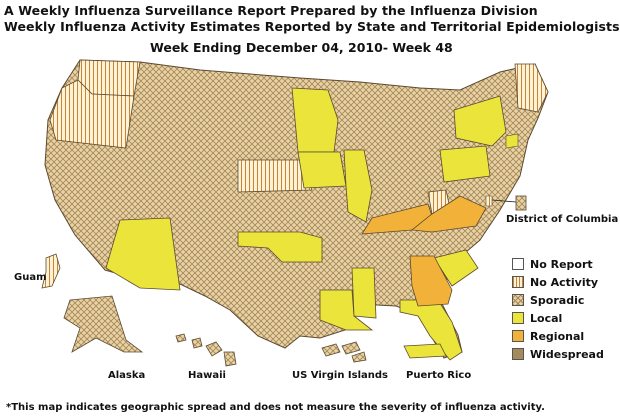 Image resolution: width=620 pixels, height=420 pixels. Describe the element at coordinates (207, 375) in the screenshot. I see `hawaii-label: Hawaii` at that location.